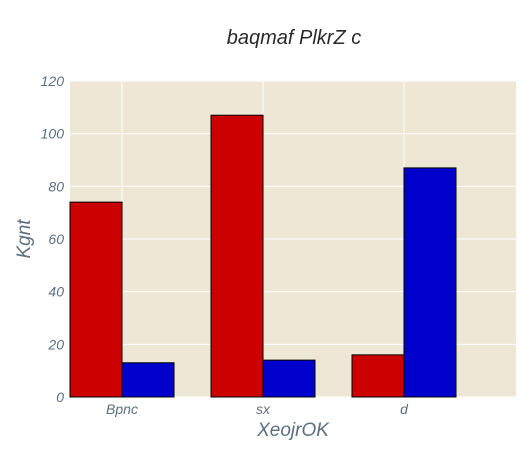  What do you see at coordinates (56, 239) in the screenshot?
I see `y-tick-label-60: 60` at bounding box center [56, 239].